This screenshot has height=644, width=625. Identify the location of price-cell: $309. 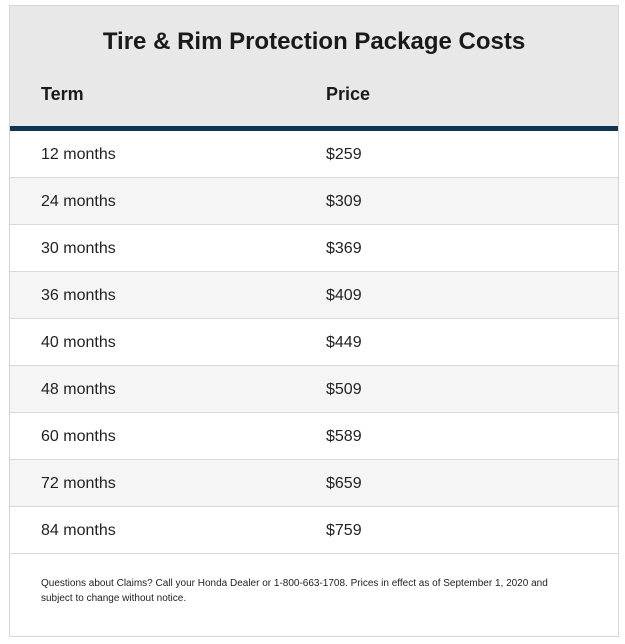
(344, 201).